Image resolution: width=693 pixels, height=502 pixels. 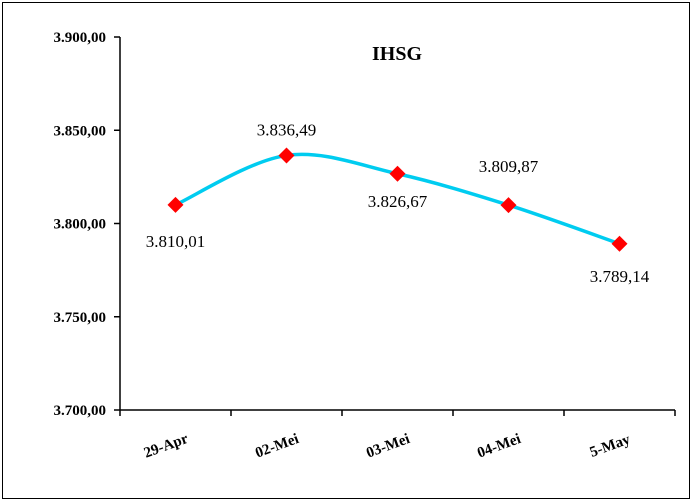 I want to click on x-tick-label: 03-Mei, so click(x=388, y=446).